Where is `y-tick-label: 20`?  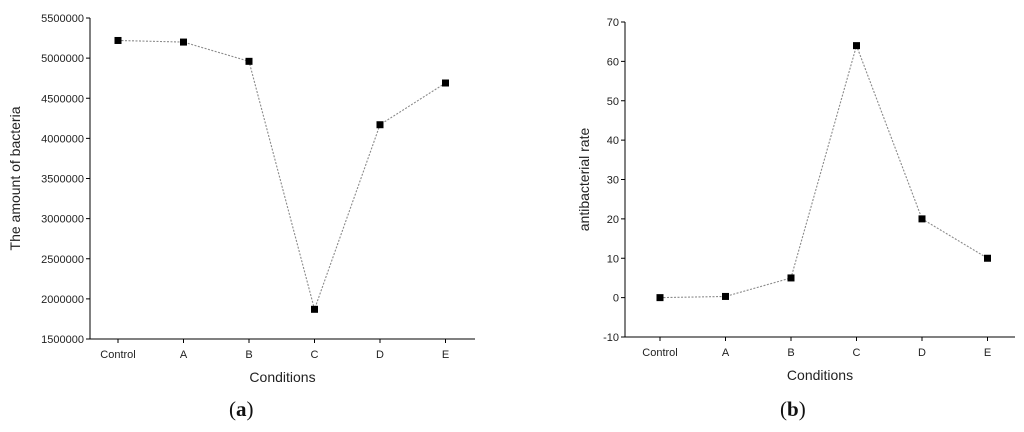 y-tick-label: 20 is located at coordinates (613, 220).